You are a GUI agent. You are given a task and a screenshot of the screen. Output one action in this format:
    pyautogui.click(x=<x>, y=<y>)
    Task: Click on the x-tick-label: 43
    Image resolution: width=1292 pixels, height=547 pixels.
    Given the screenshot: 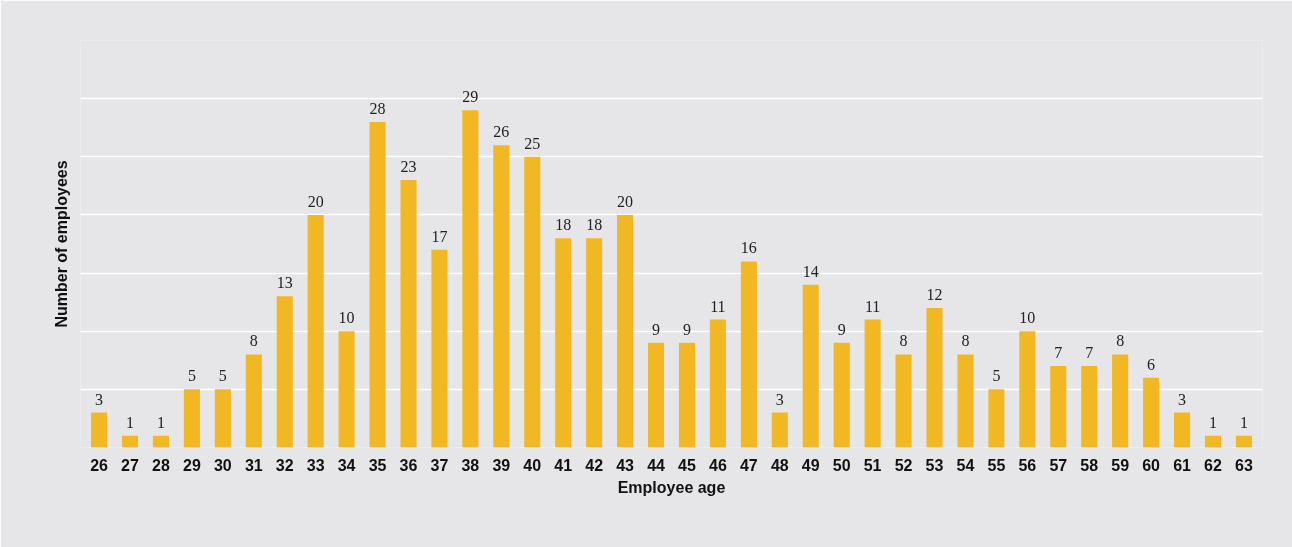 What is the action you would take?
    pyautogui.click(x=625, y=465)
    